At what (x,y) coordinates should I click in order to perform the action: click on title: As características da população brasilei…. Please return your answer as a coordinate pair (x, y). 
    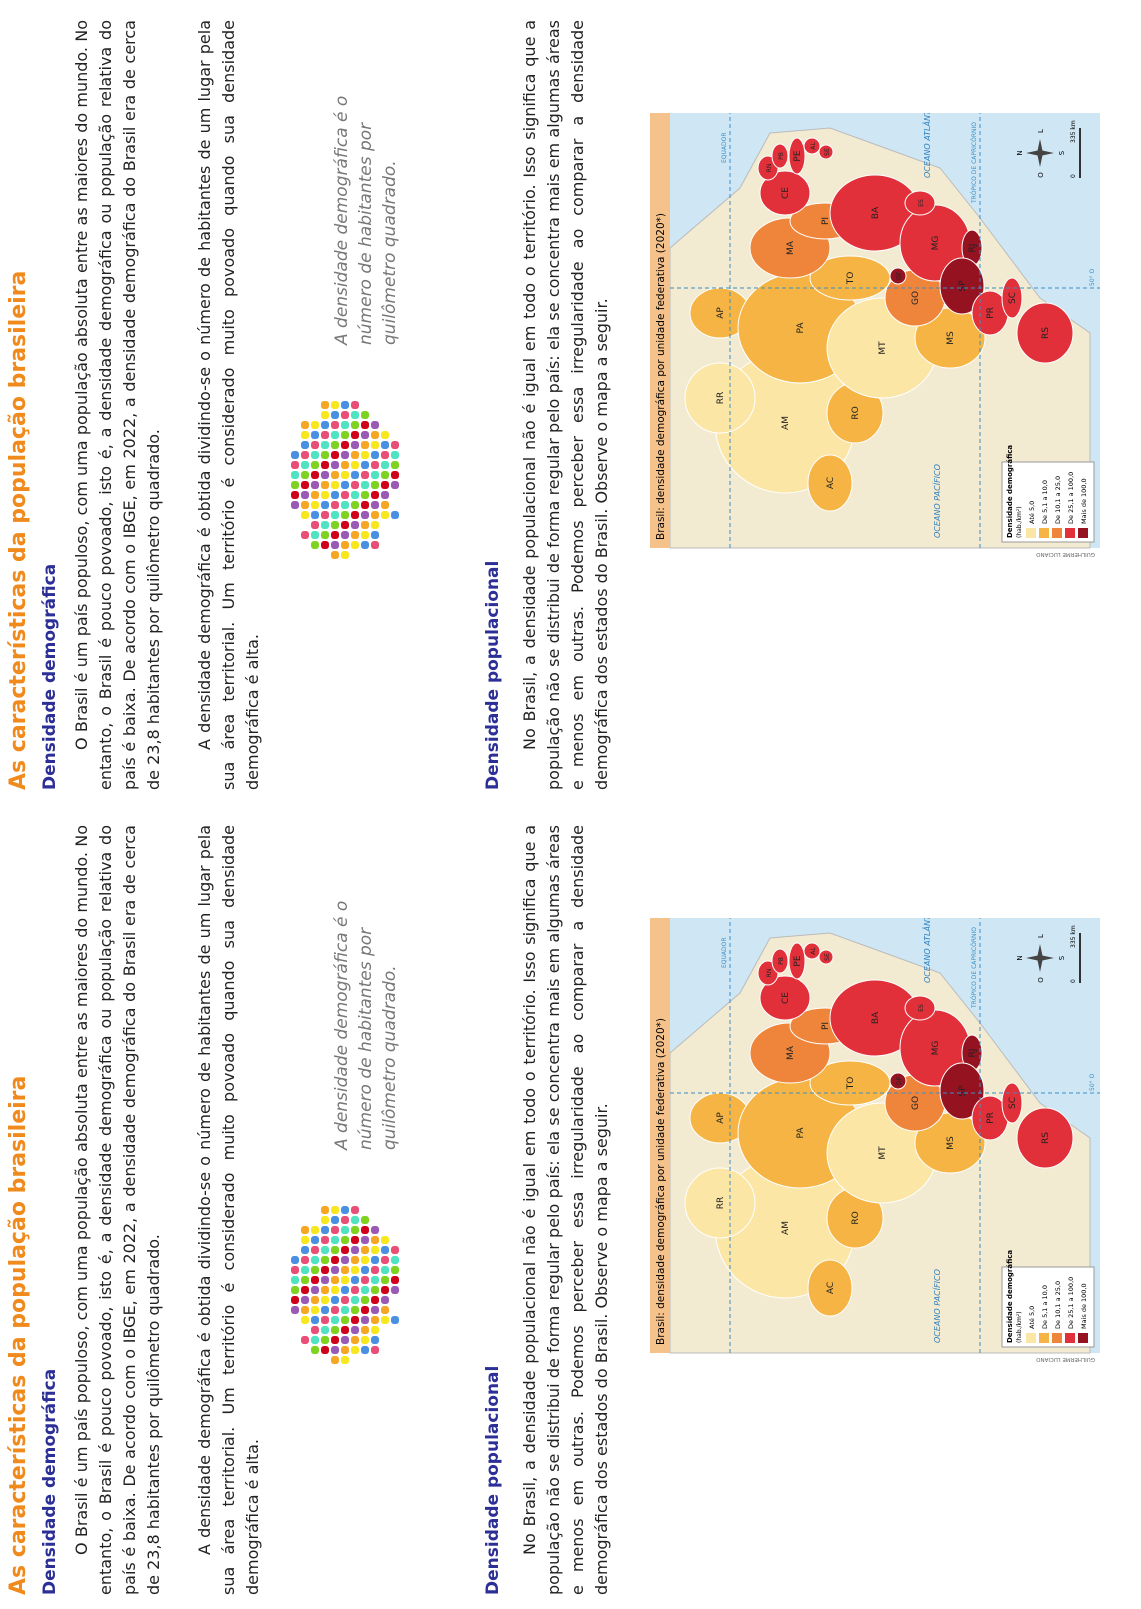
    Looking at the image, I should click on (18, 530).